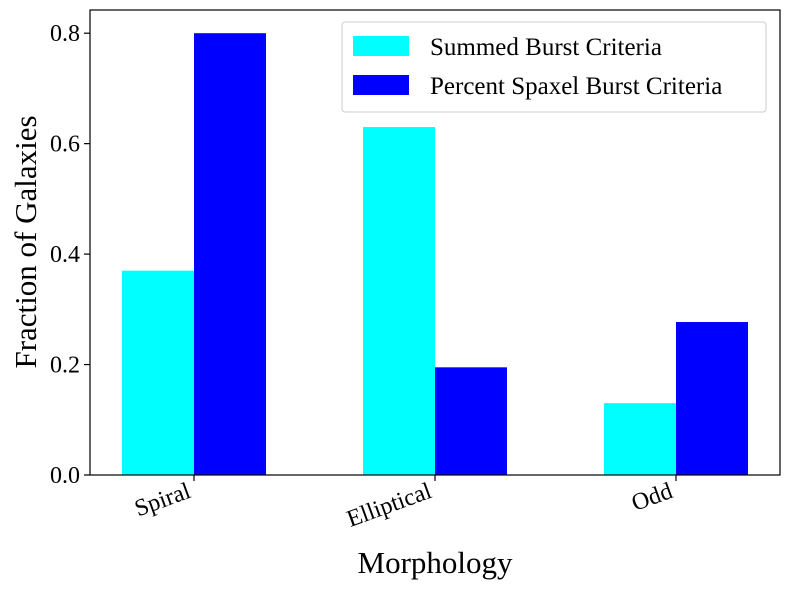 The height and width of the screenshot is (590, 790). What do you see at coordinates (712, 398) in the screenshot?
I see `bar-percent-spaxel-odd` at bounding box center [712, 398].